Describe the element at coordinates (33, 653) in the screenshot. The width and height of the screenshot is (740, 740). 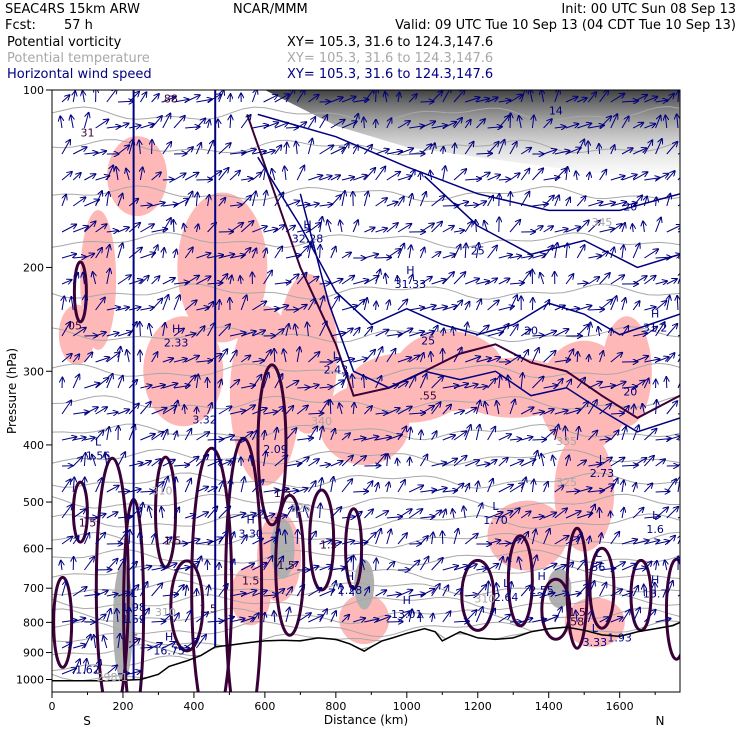
I see `y-tick-label: 900` at that location.